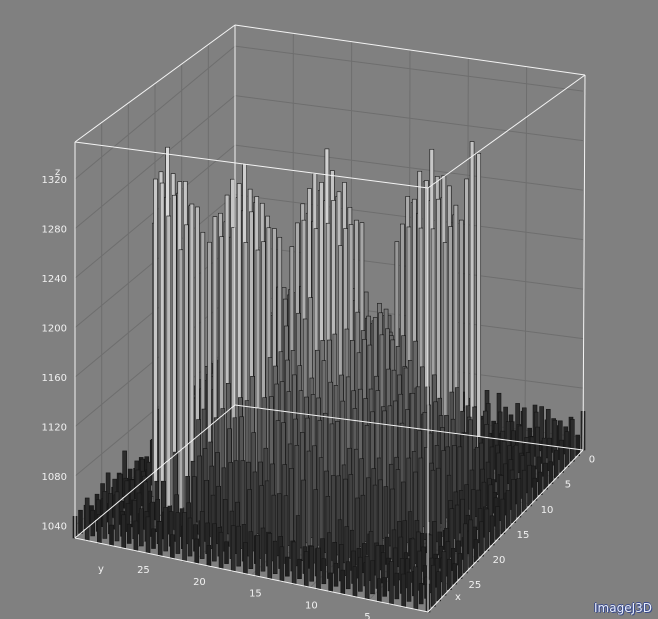 The height and width of the screenshot is (619, 658). What do you see at coordinates (568, 485) in the screenshot?
I see `x-tick-label: 5` at bounding box center [568, 485].